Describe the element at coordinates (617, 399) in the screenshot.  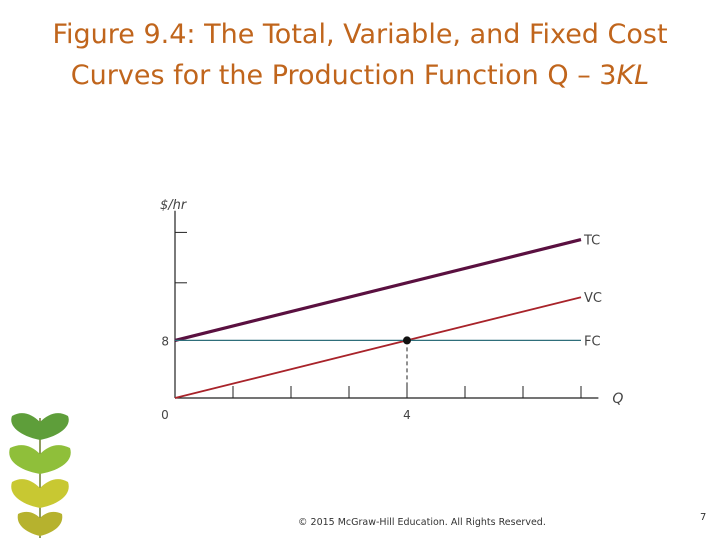
I see `x-axis-label: Q` at that location.